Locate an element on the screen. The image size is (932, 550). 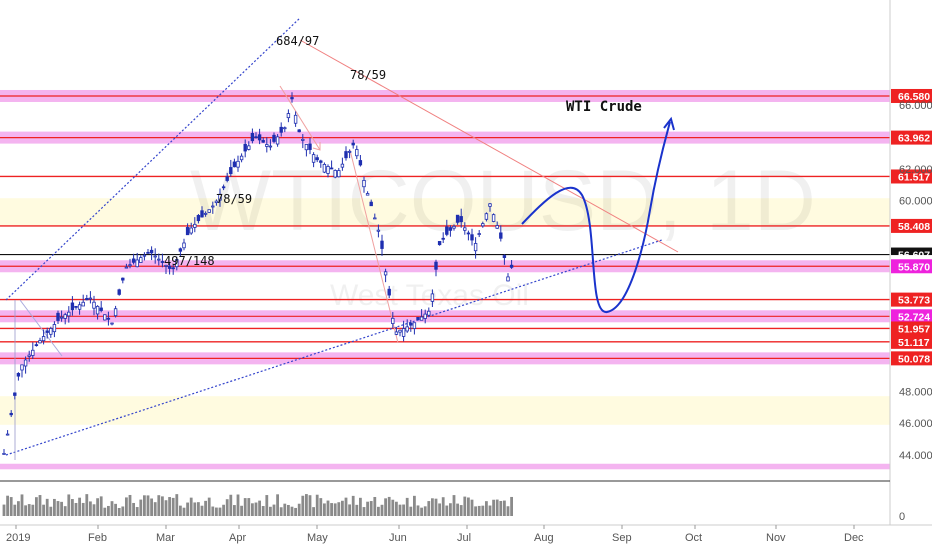
price-tag: 66.580 is located at coordinates (911, 95).